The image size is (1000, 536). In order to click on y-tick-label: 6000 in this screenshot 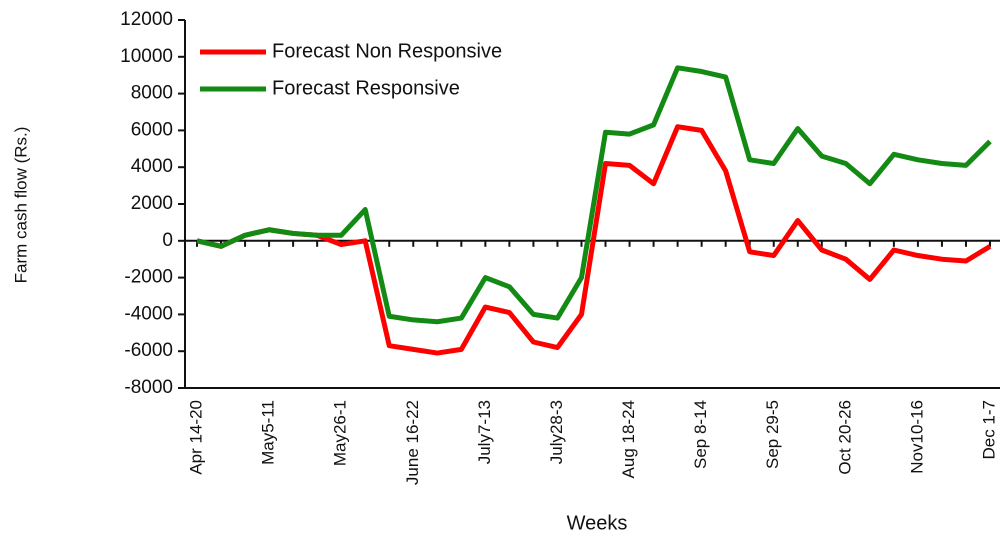, I will do `click(152, 129)`.